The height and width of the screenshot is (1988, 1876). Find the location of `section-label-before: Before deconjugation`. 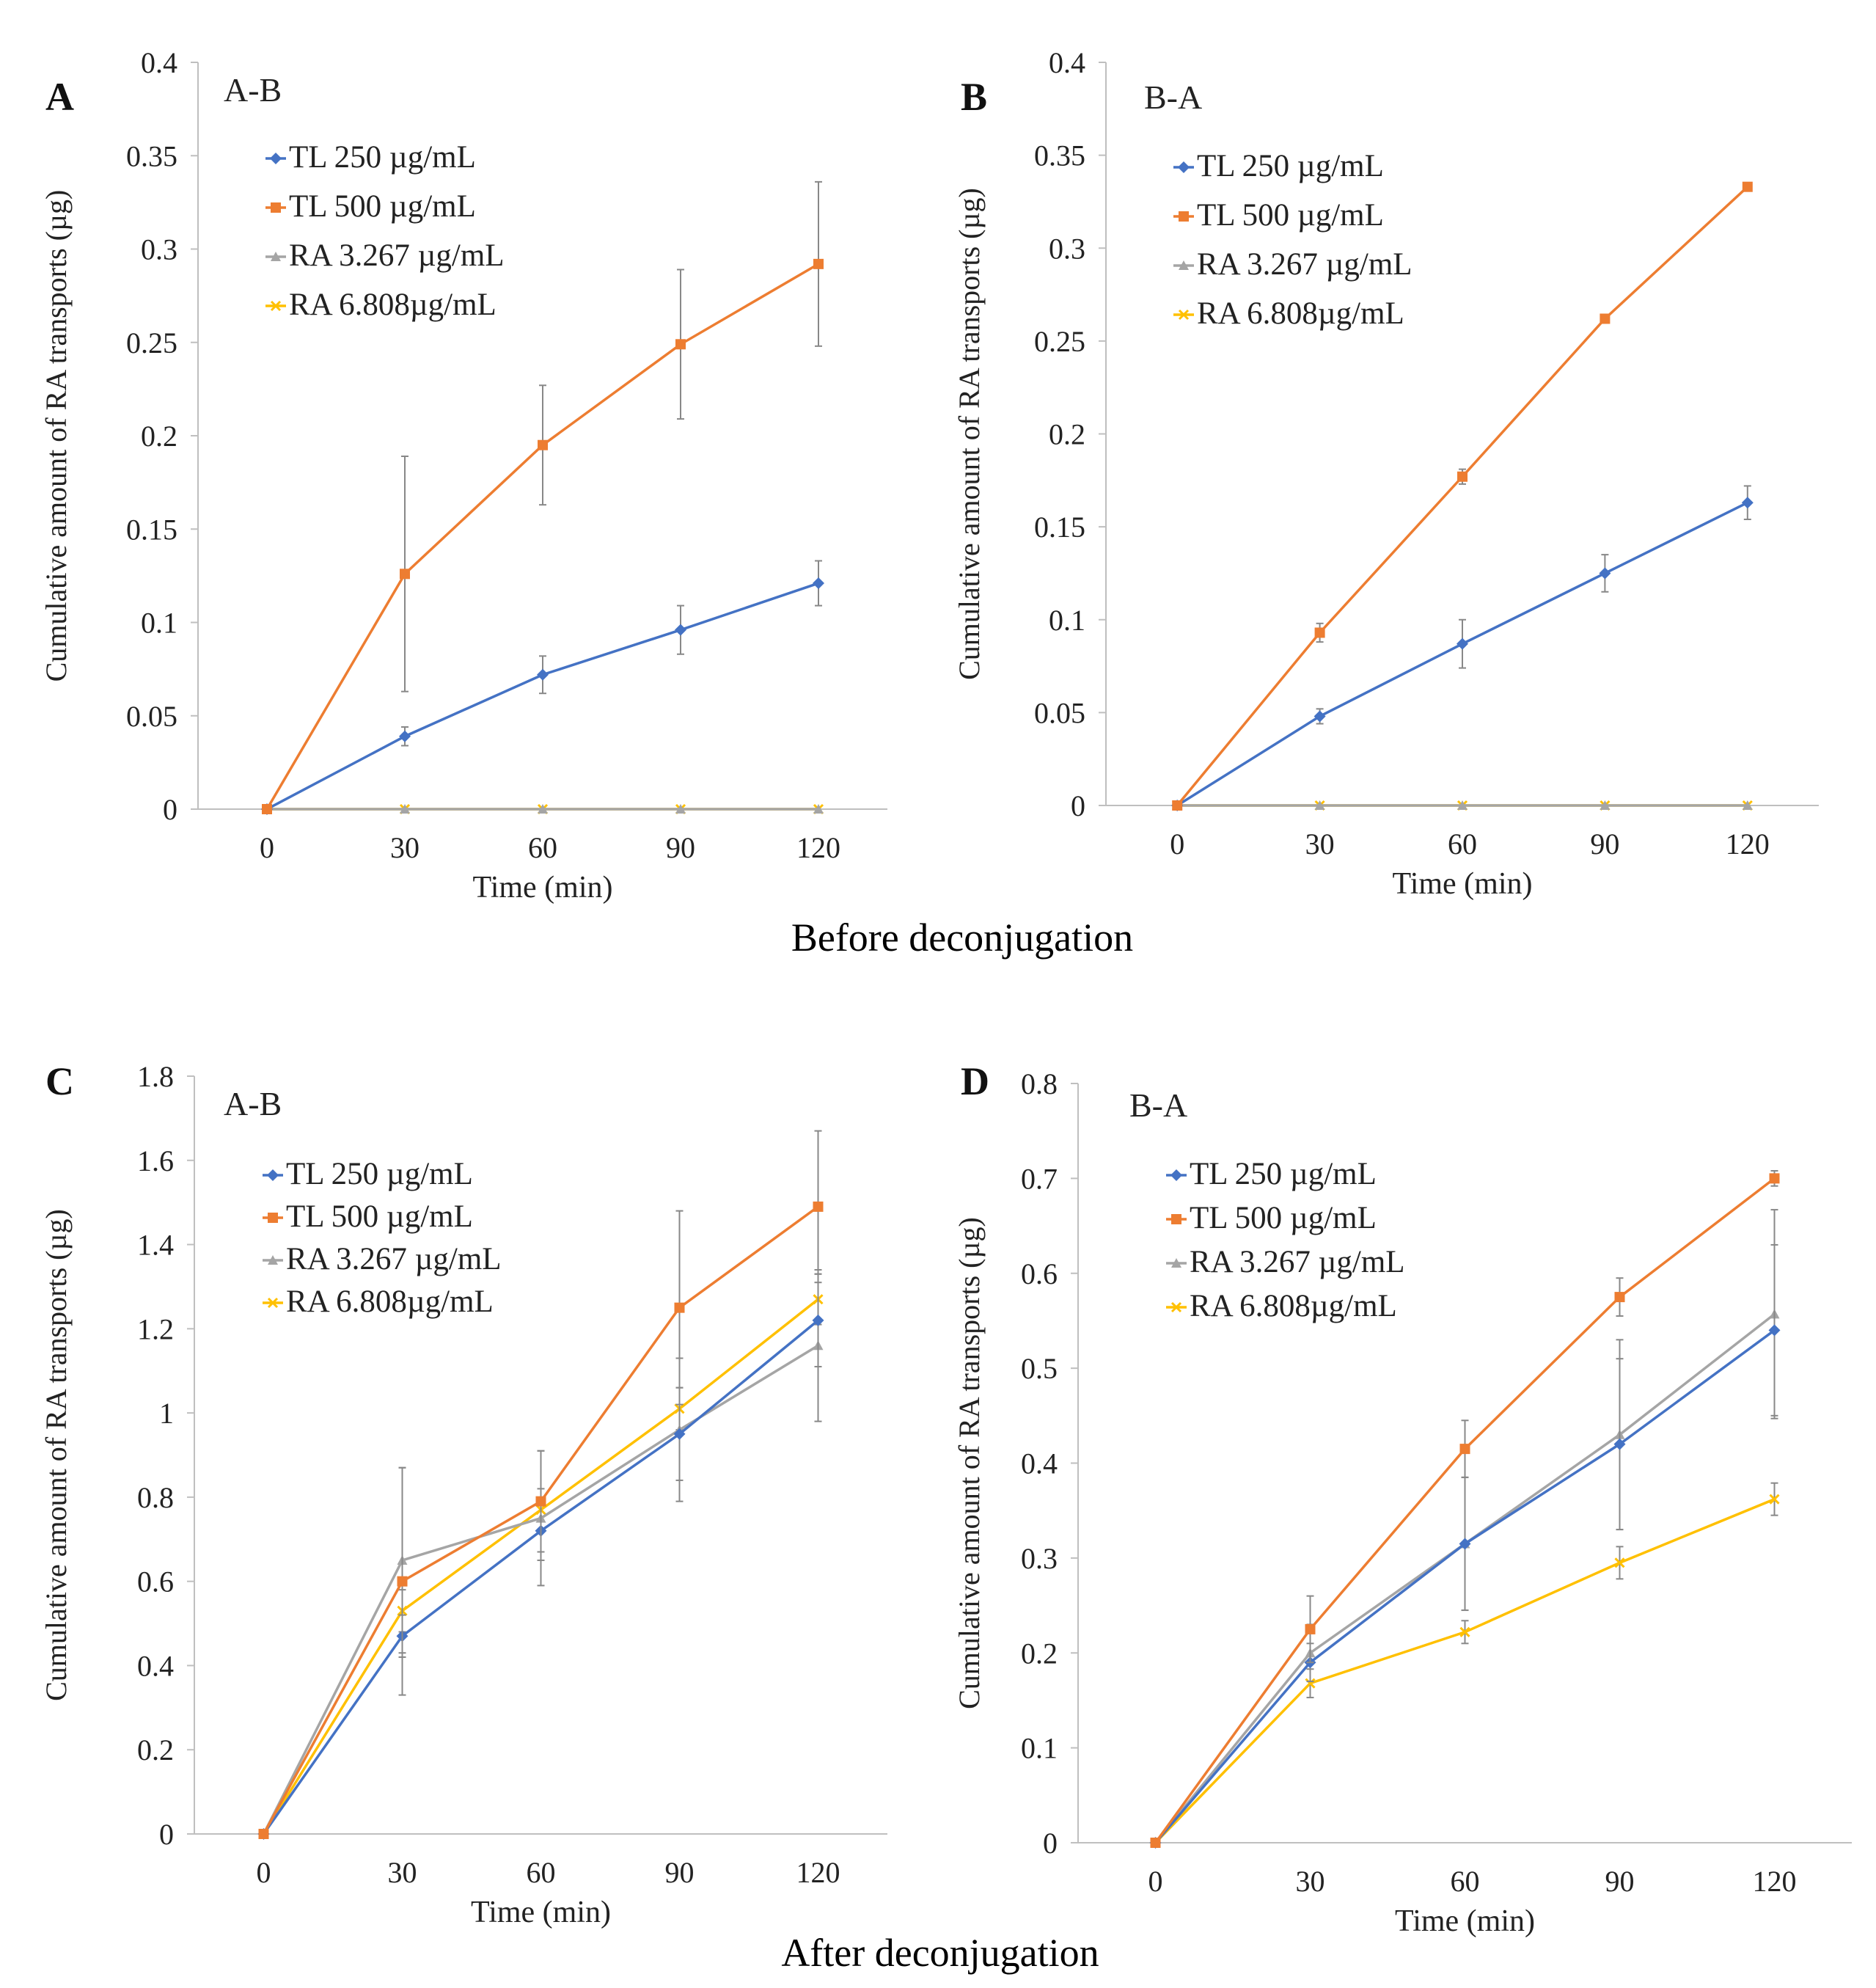

section-label-before: Before deconjugation is located at coordinates (962, 938).